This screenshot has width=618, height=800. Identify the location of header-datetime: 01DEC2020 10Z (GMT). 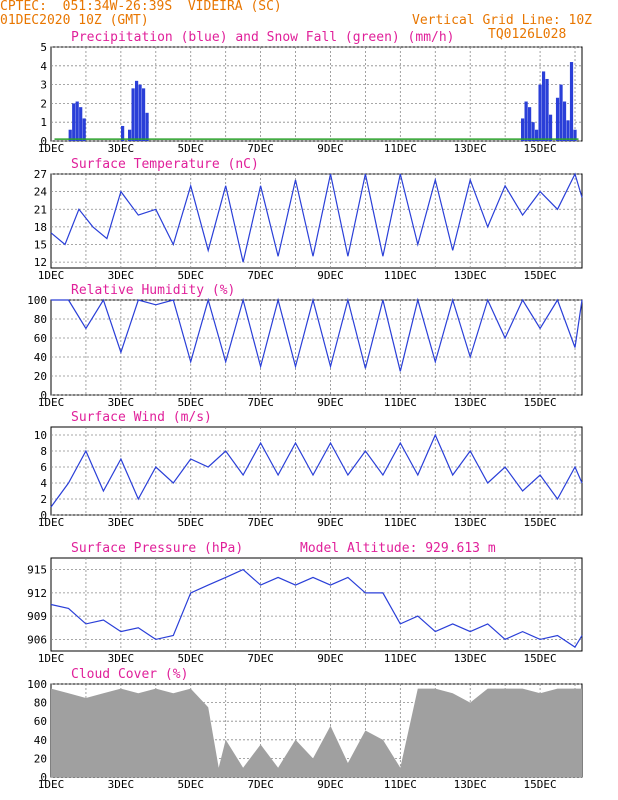
(74, 20).